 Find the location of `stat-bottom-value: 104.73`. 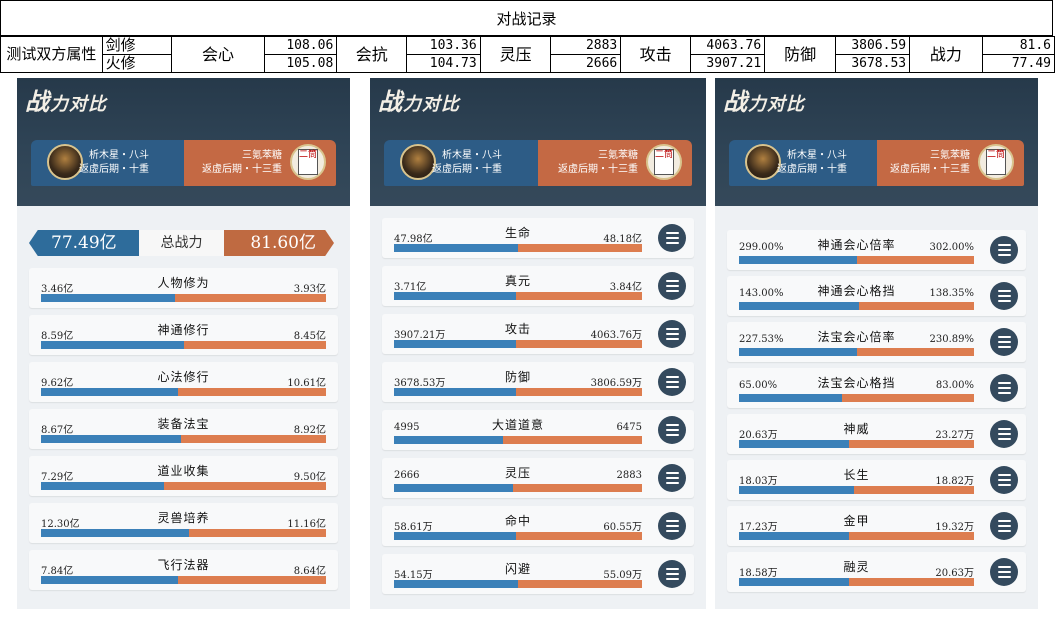

stat-bottom-value: 104.73 is located at coordinates (443, 63).